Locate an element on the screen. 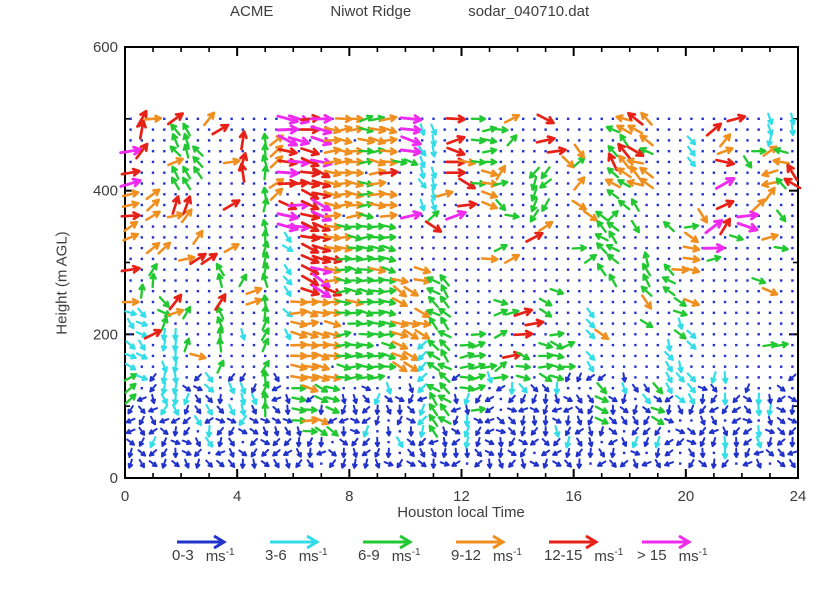 The height and width of the screenshot is (600, 840). title-project: ACME is located at coordinates (252, 11).